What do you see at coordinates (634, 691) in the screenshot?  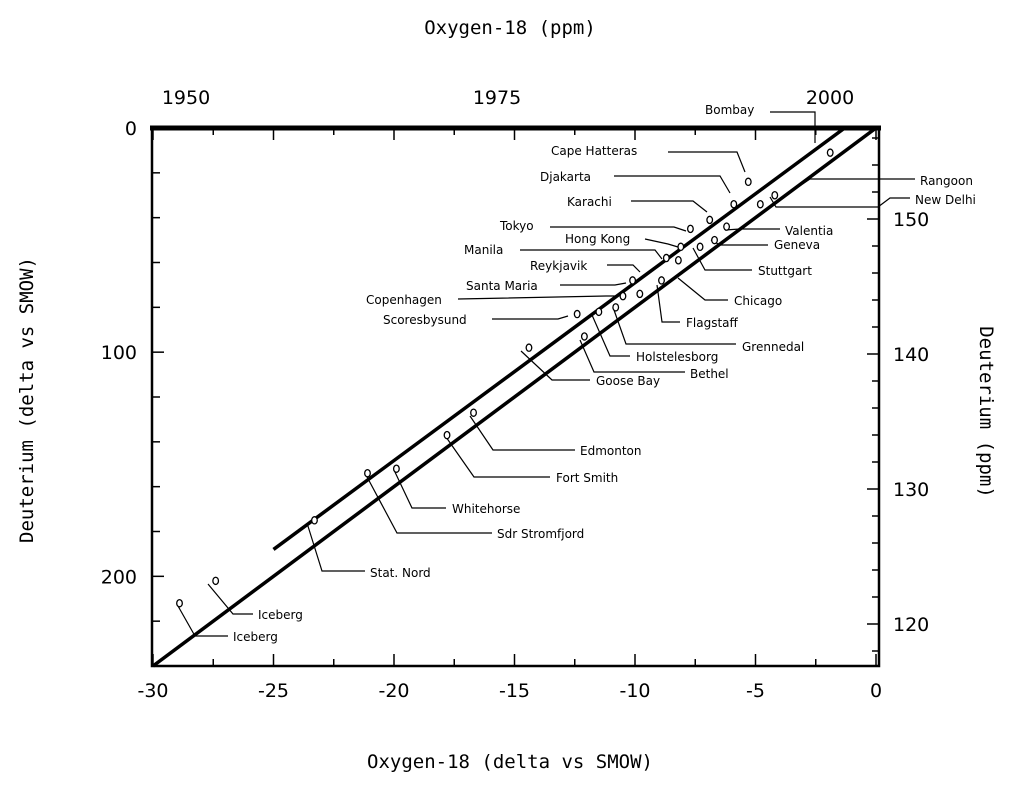 I see `x-tick-label: -10` at bounding box center [634, 691].